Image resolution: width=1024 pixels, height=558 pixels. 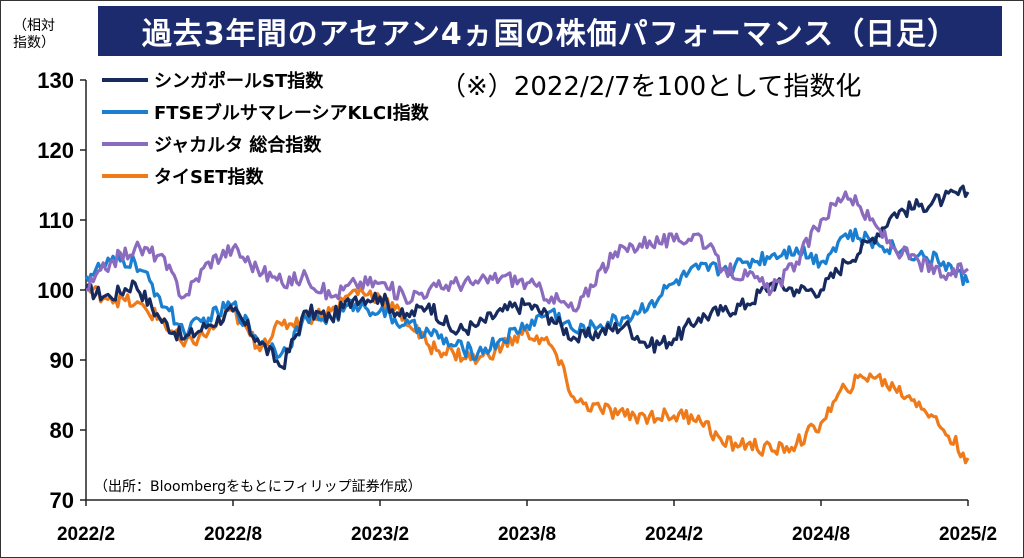 I want to click on y-axis-unit: （相対 指数）, so click(x=34, y=35).